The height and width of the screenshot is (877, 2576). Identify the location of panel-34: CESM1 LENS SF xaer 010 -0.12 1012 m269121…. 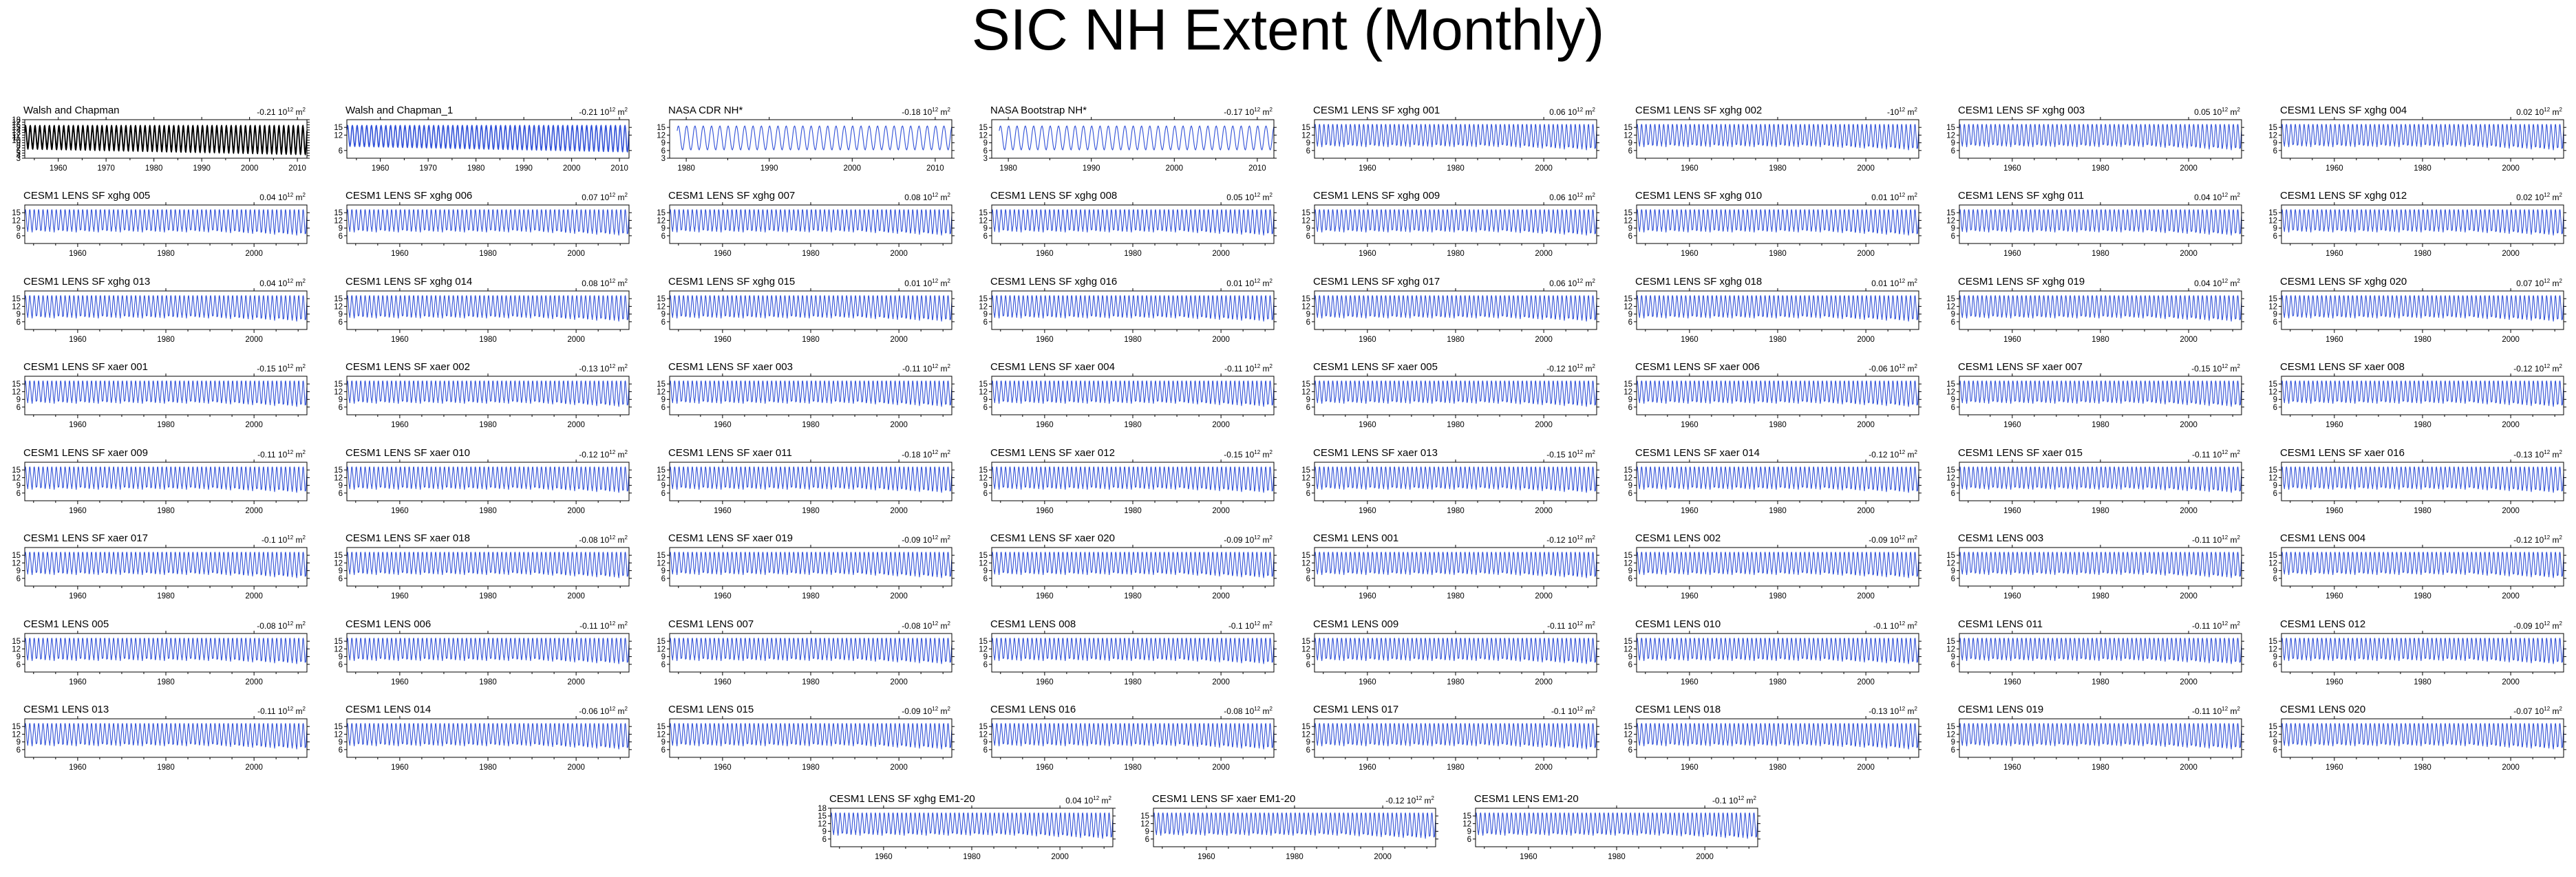
(483, 481).